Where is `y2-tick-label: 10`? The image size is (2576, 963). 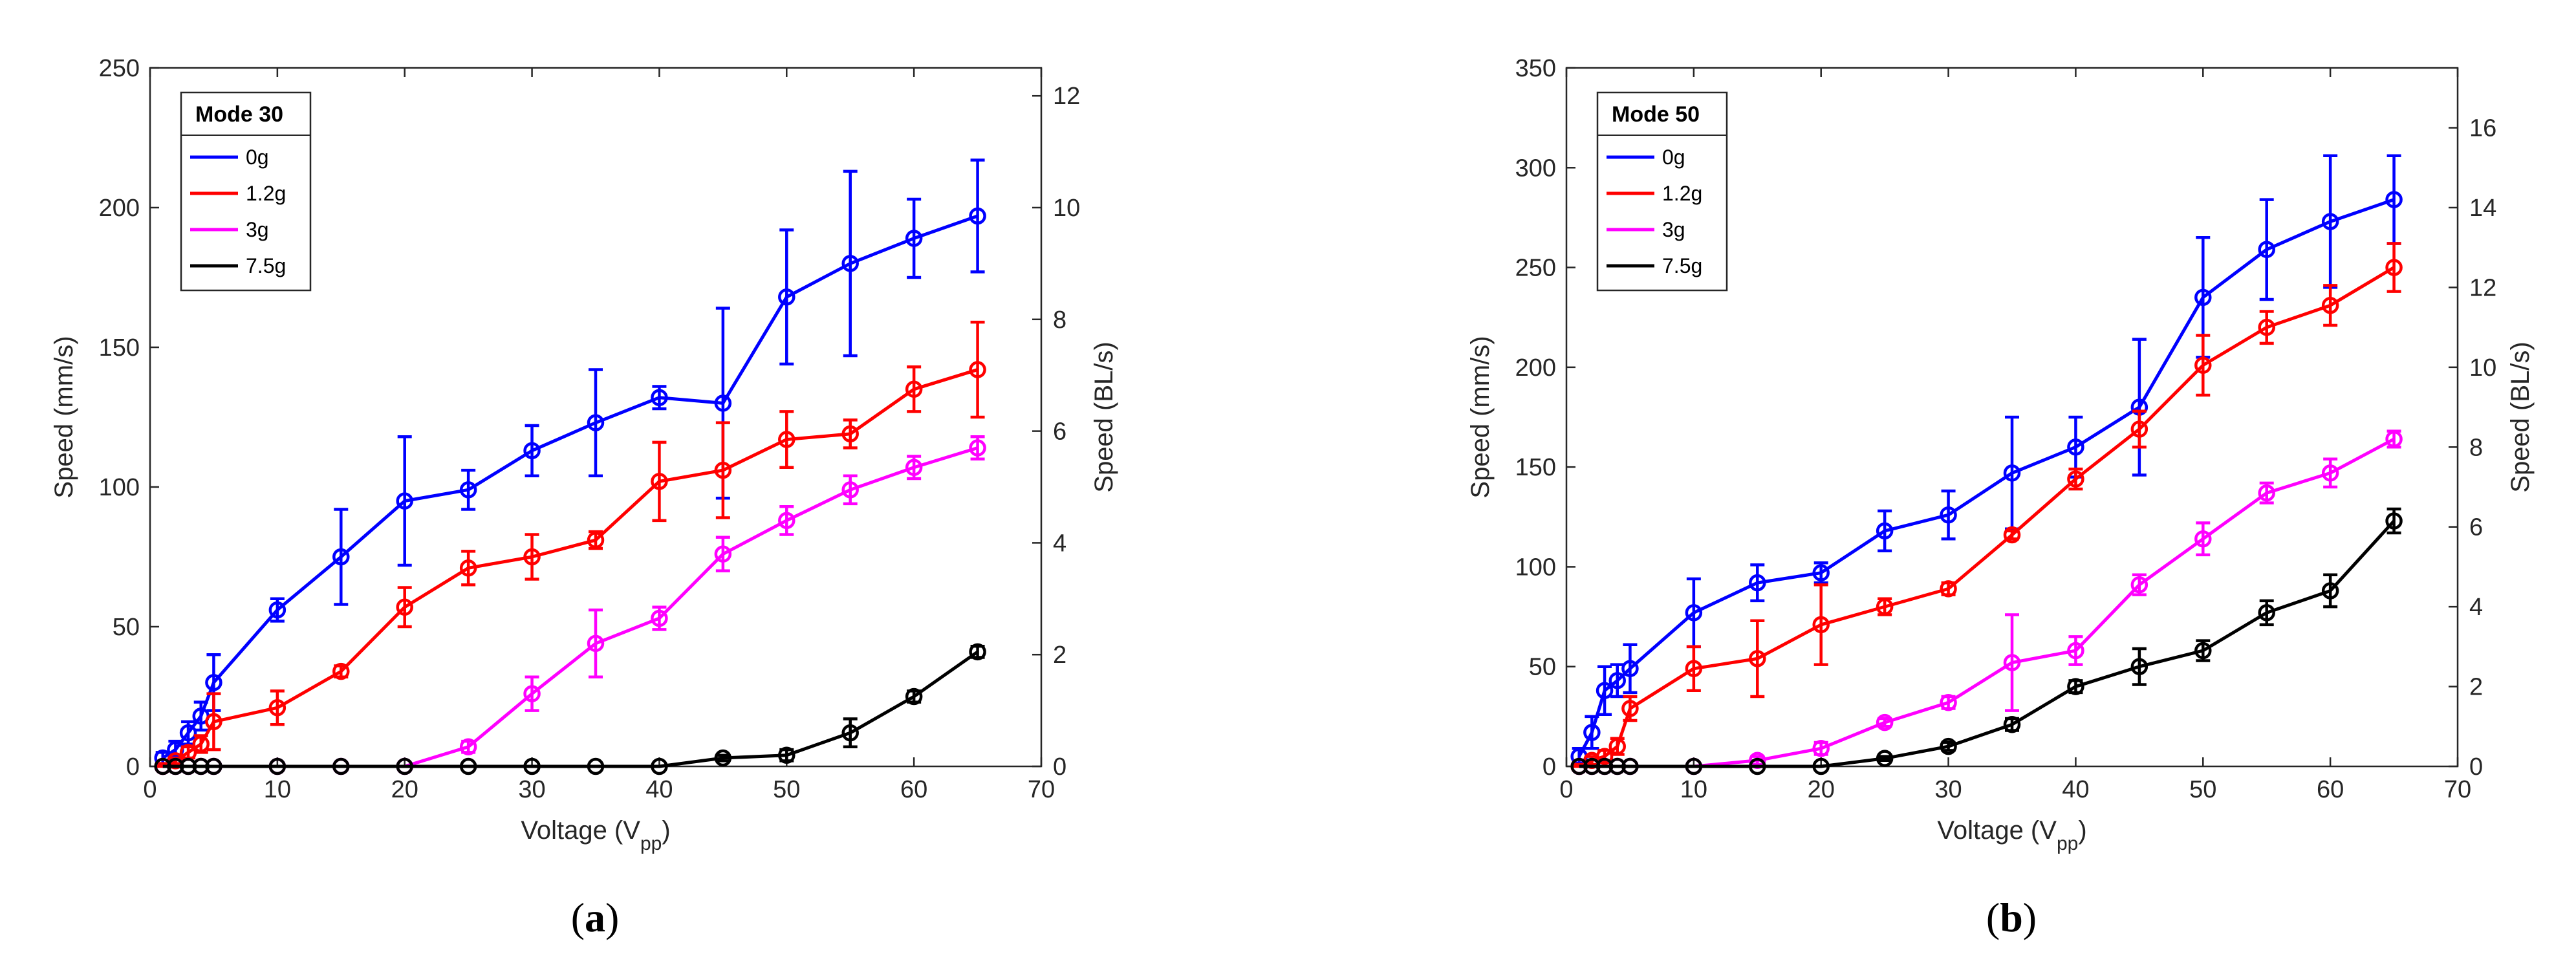
y2-tick-label: 10 is located at coordinates (1066, 208).